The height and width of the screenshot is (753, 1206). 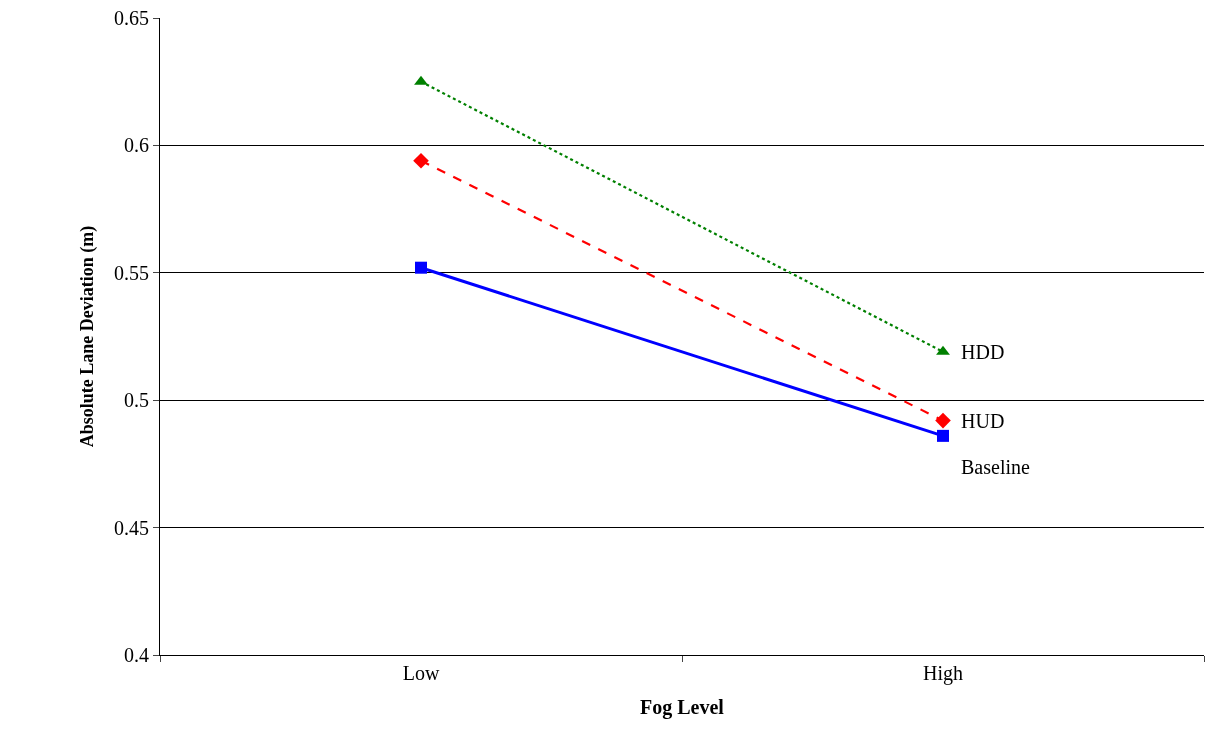 What do you see at coordinates (136, 400) in the screenshot?
I see `y-tick-label: 0.5` at bounding box center [136, 400].